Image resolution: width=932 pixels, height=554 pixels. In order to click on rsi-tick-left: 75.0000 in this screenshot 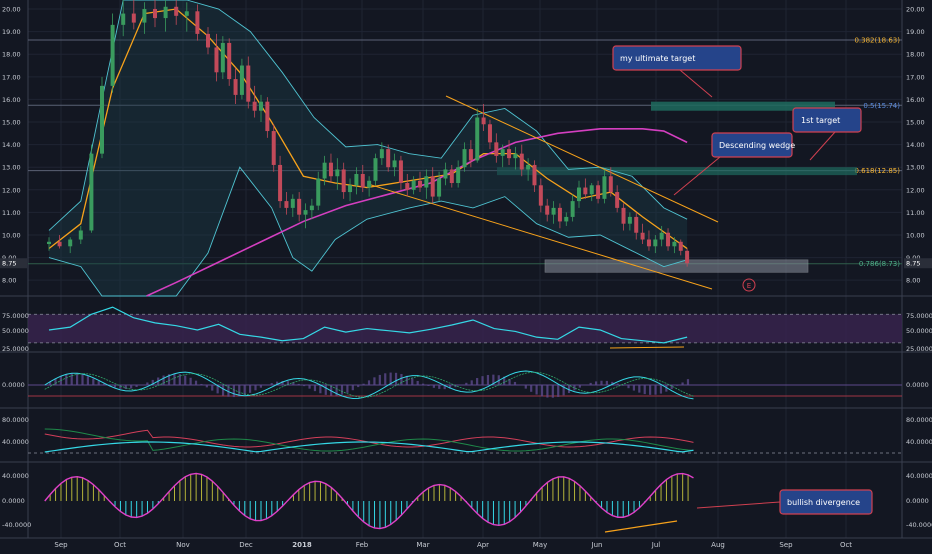, I will do `click(15, 316)`.